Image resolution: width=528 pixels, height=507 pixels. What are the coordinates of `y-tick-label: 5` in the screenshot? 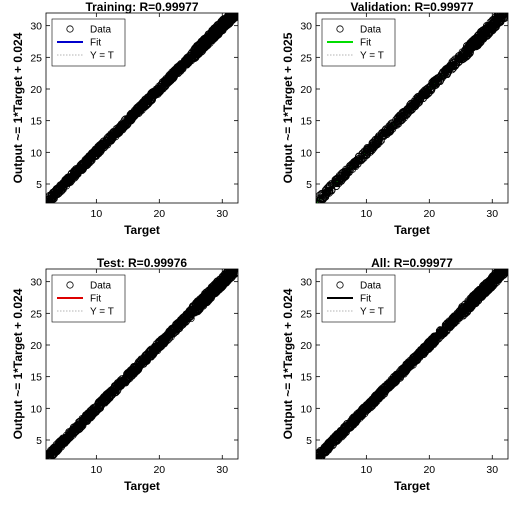 It's located at (39, 185).